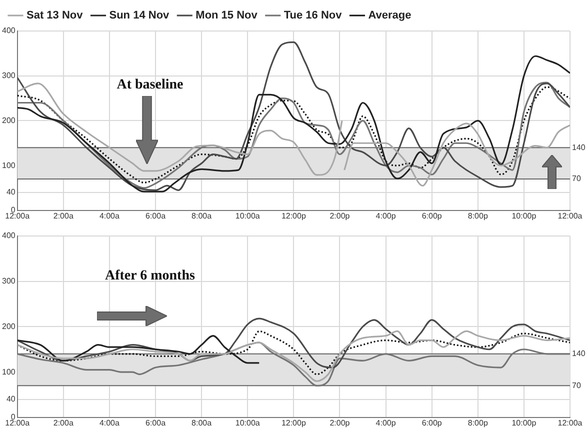  Describe the element at coordinates (390, 16) in the screenshot. I see `legend-label: Average` at that location.